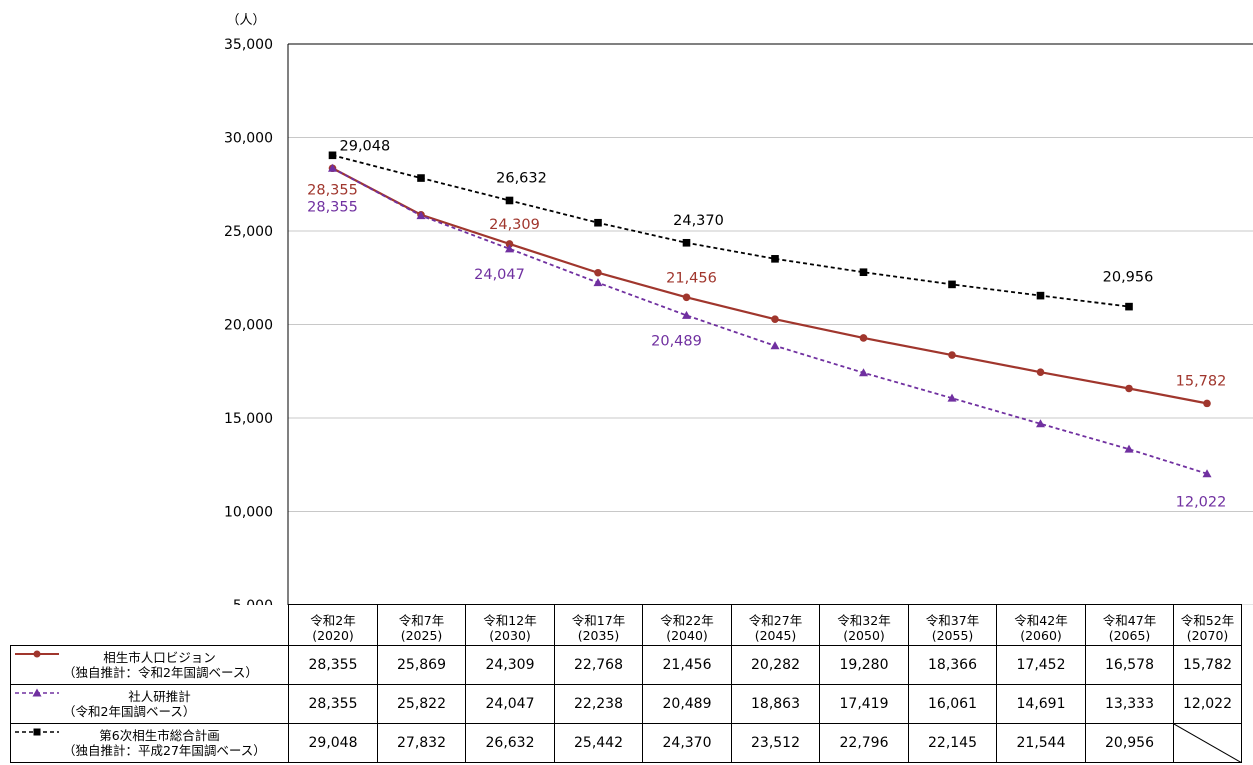 Image resolution: width=1253 pixels, height=765 pixels. Describe the element at coordinates (160, 672) in the screenshot. I see `legend-subtitle: （独自推計：令和2年国調ベース）` at that location.